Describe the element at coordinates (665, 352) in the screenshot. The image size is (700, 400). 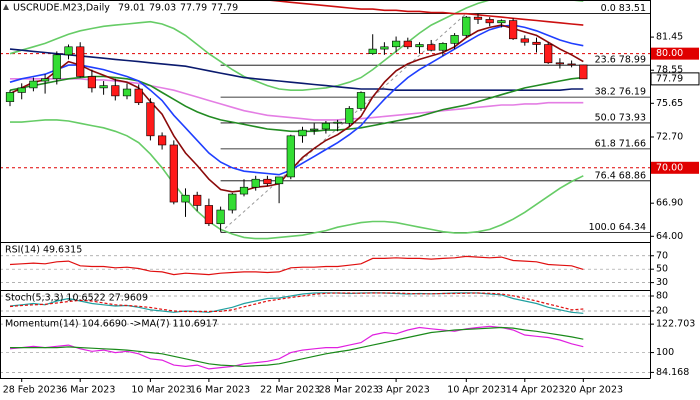
I see `y-tick-label: 100` at that location.